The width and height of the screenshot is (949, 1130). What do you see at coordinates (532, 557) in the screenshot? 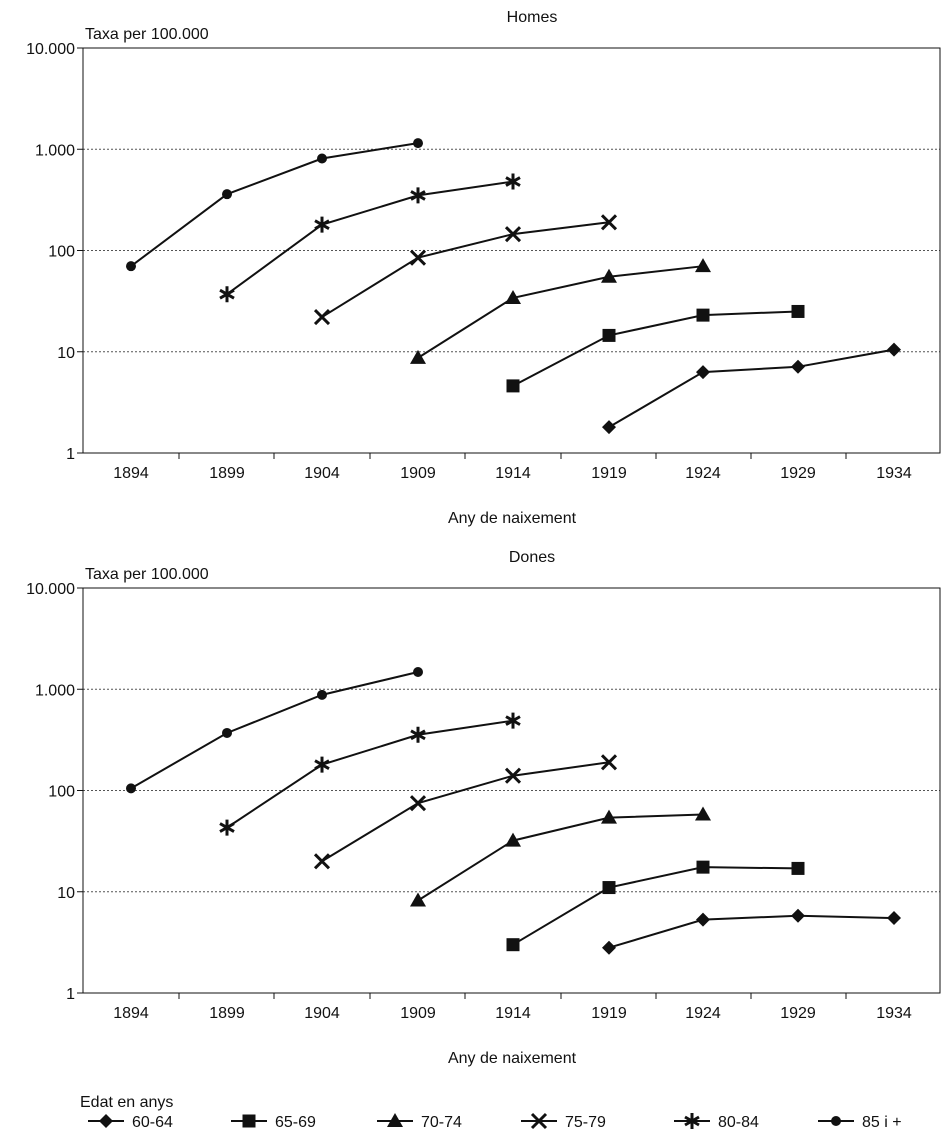
I see `chart-title: Dones` at bounding box center [532, 557].